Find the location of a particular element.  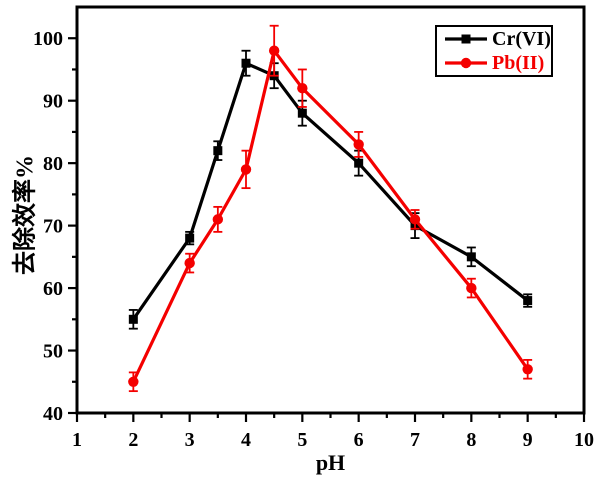

legend-item-pbii: Pb(II) is located at coordinates (494, 64).